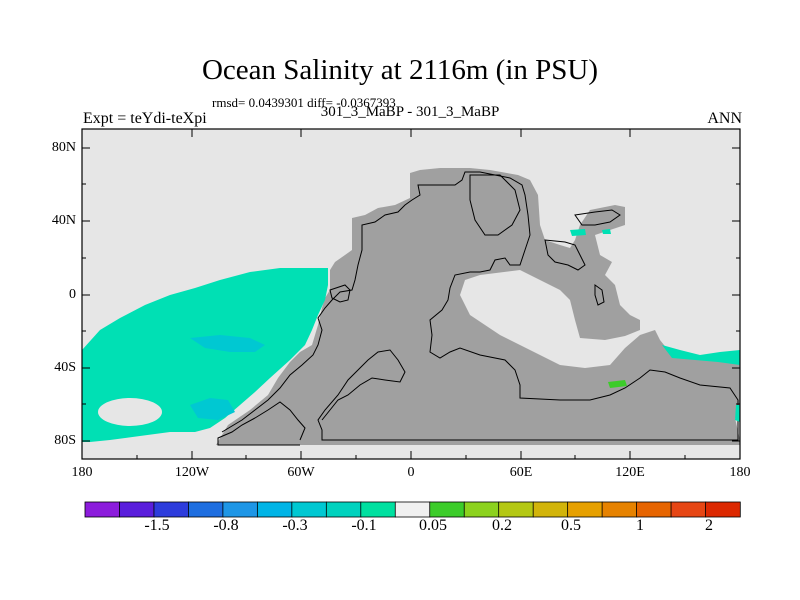 The height and width of the screenshot is (600, 800). I want to click on anomaly-neg-east, so click(701, 355).